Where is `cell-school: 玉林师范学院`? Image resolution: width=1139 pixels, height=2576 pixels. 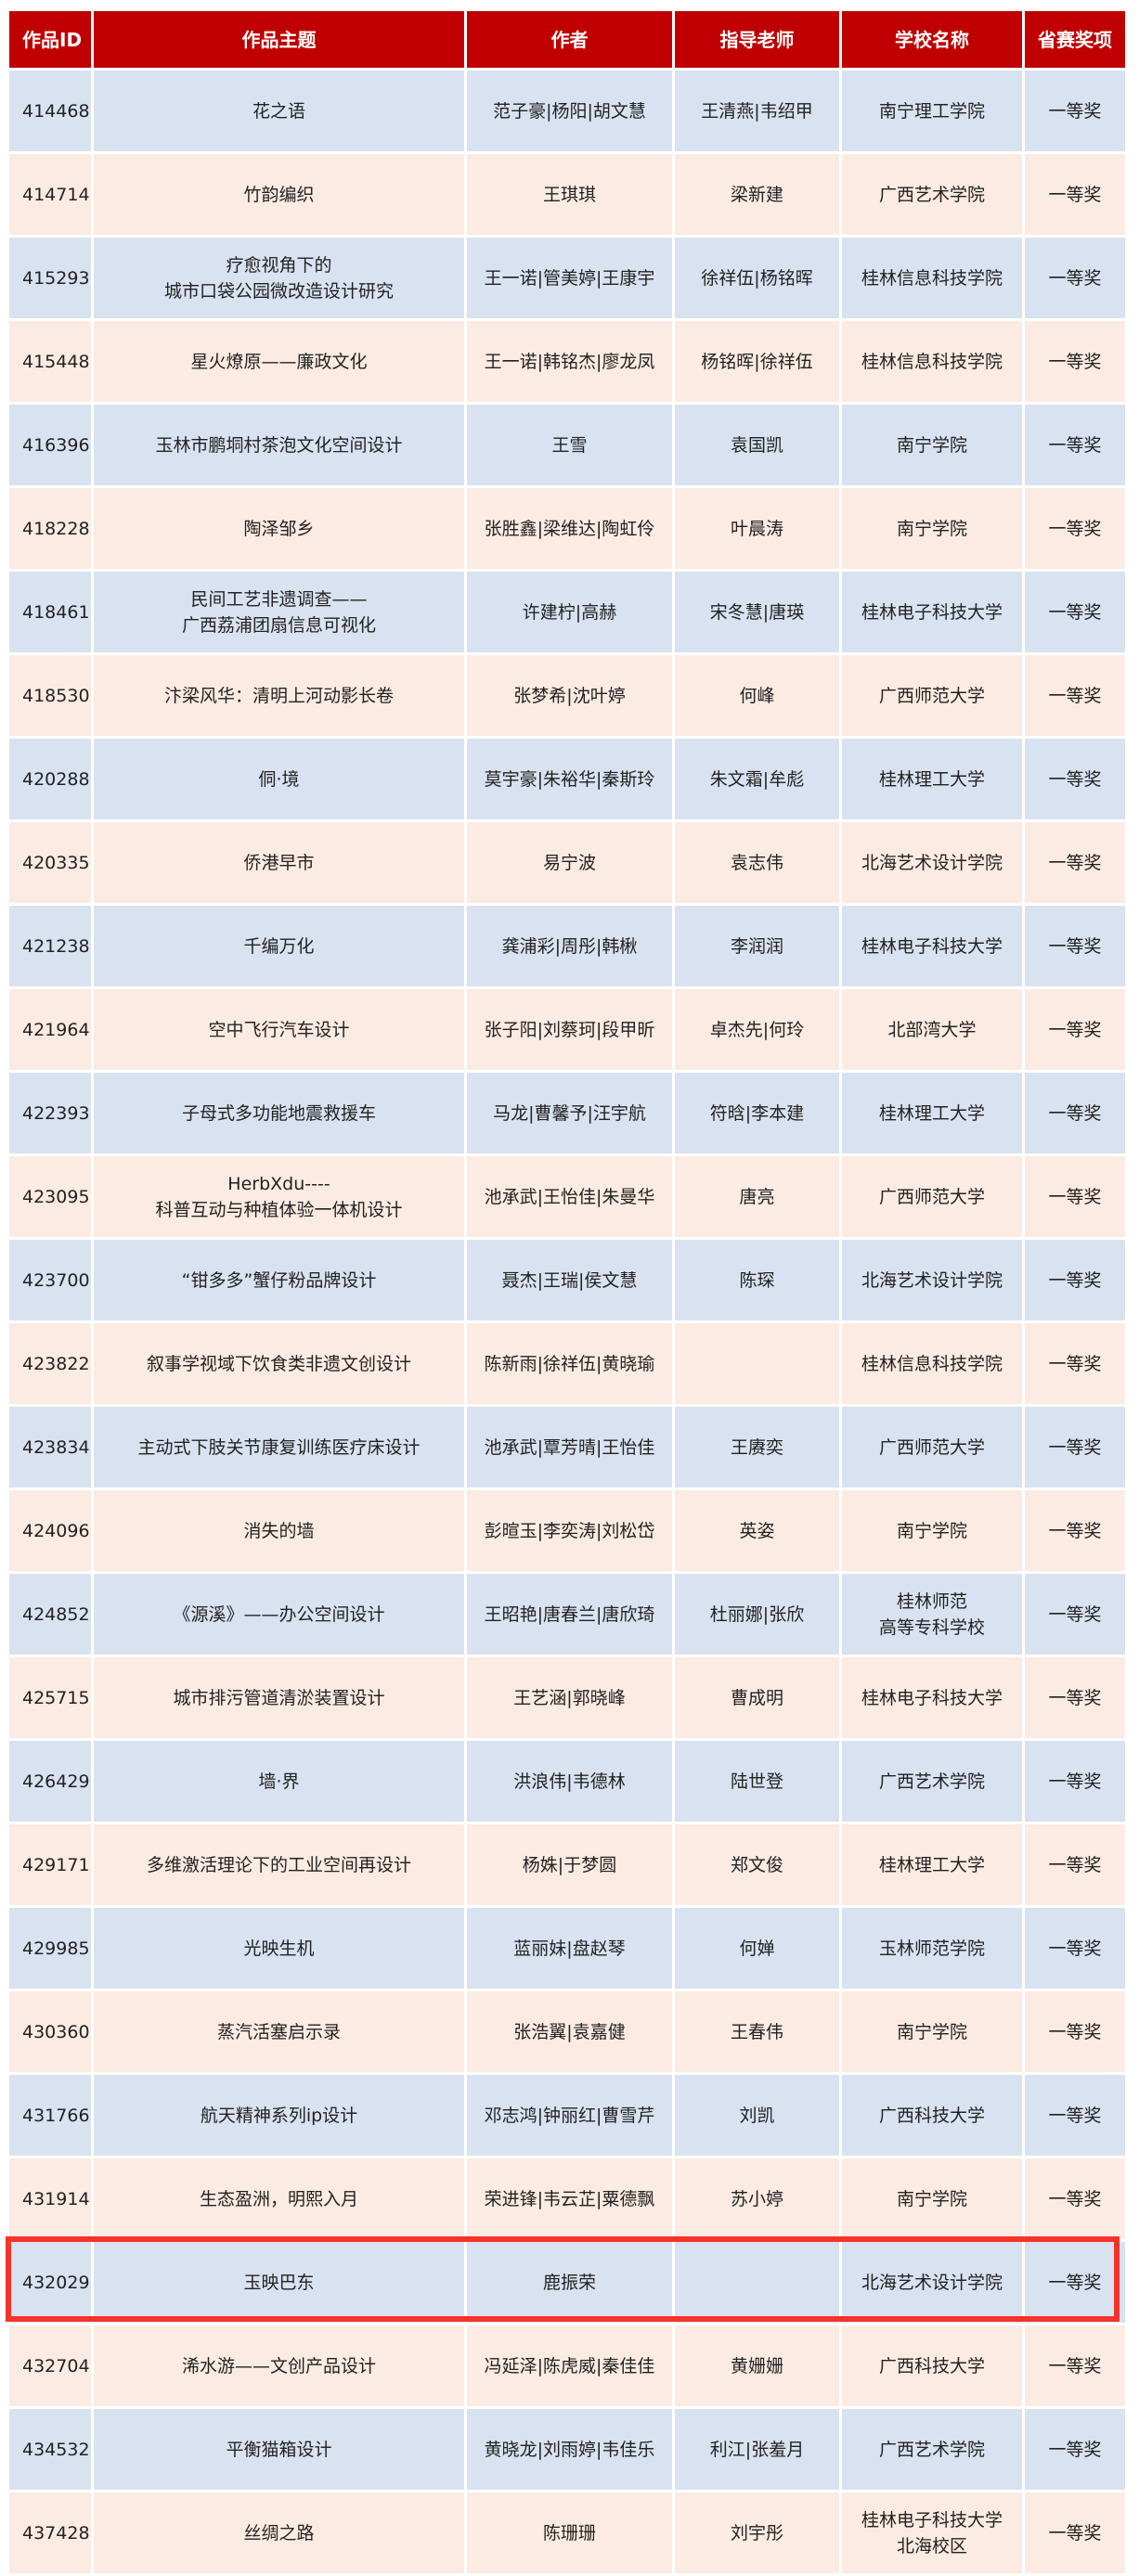
cell-school: 玉林师范学院 is located at coordinates (932, 1948).